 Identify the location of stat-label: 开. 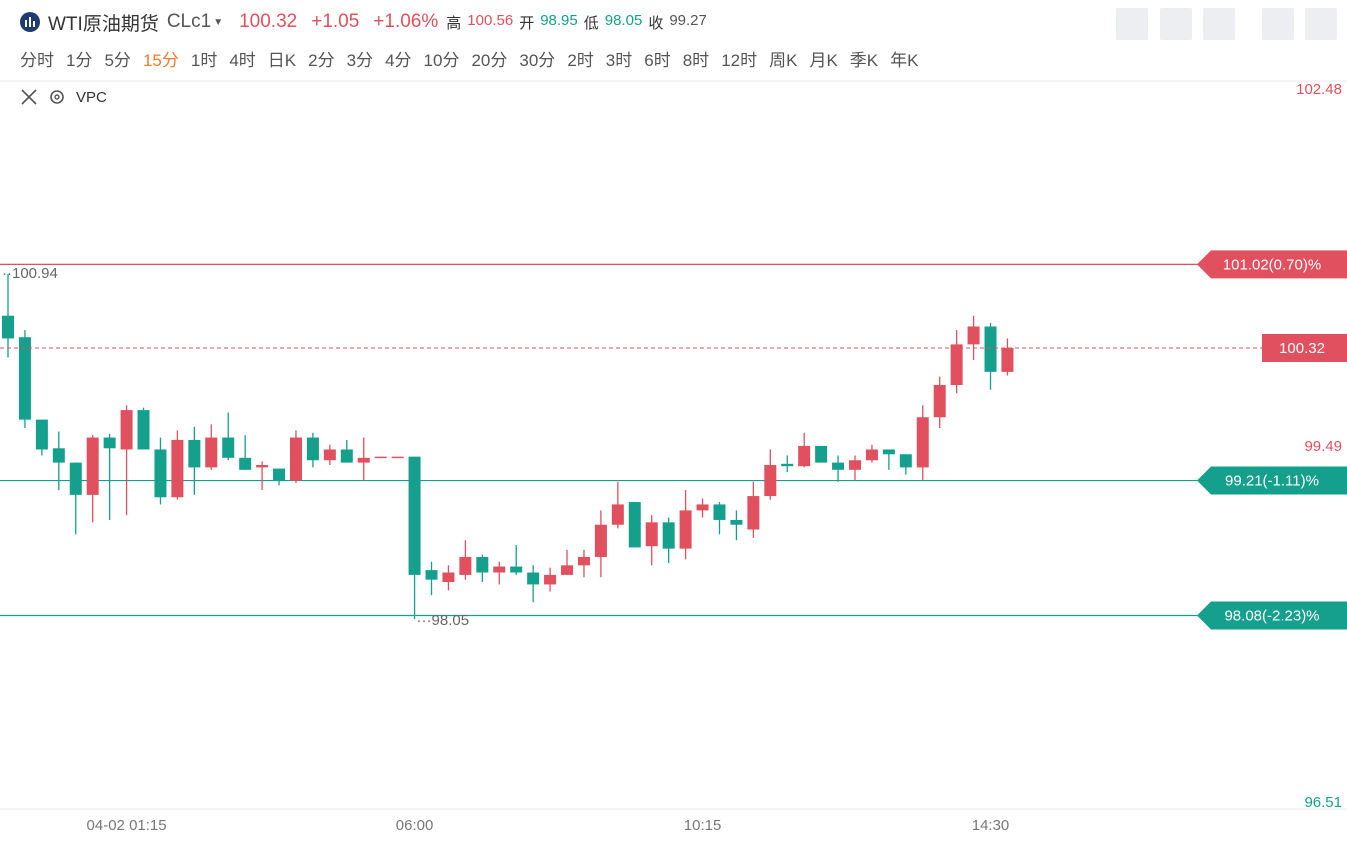
(527, 23).